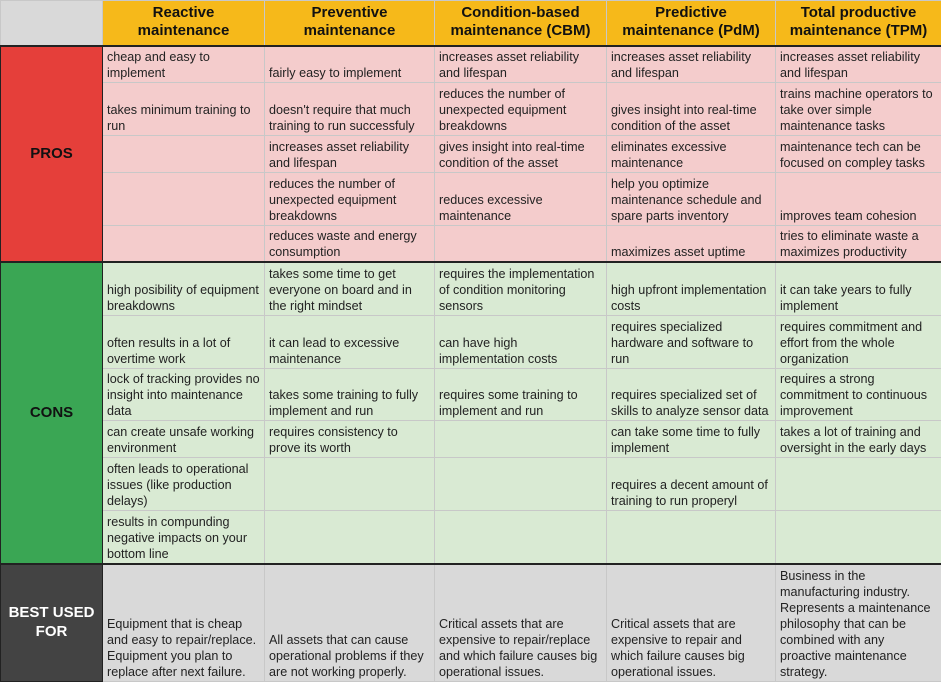  I want to click on pros-cell: fairly easy to implement, so click(349, 63).